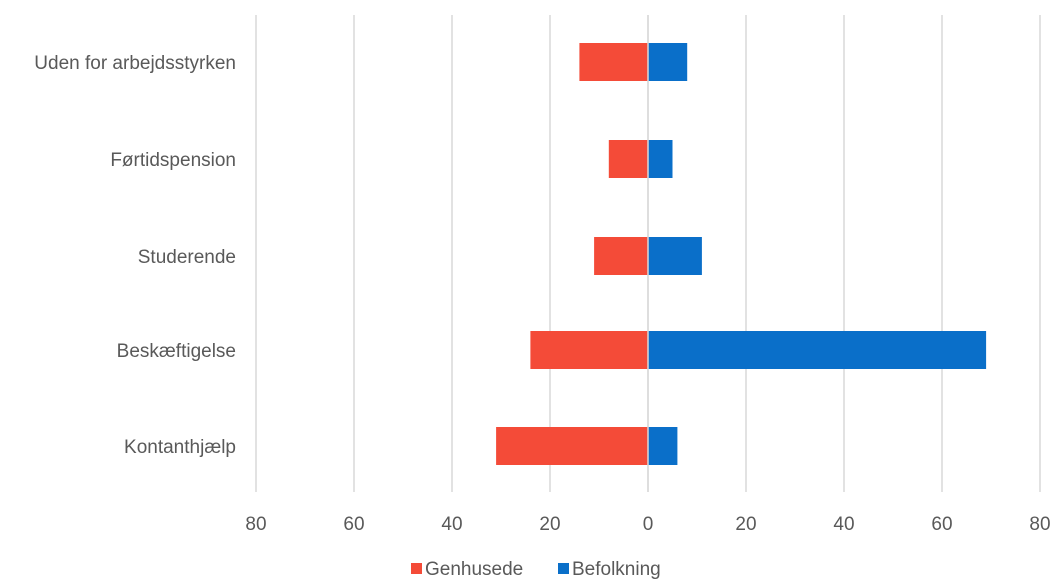 This screenshot has width=1054, height=584. I want to click on legend-swatch-befolkning, so click(563, 568).